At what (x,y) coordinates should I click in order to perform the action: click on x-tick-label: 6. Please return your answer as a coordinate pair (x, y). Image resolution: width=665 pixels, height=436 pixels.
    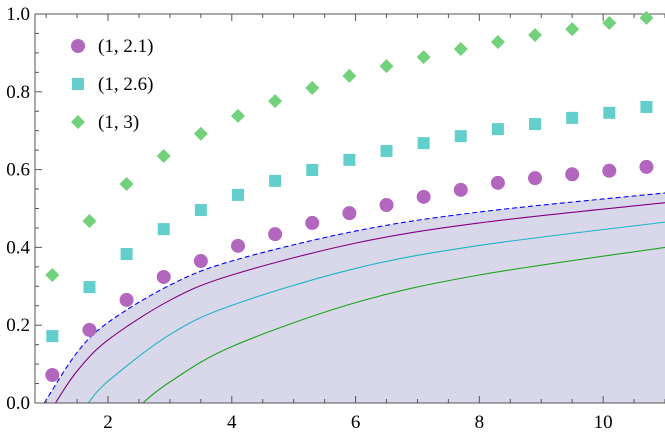
    Looking at the image, I should click on (356, 422).